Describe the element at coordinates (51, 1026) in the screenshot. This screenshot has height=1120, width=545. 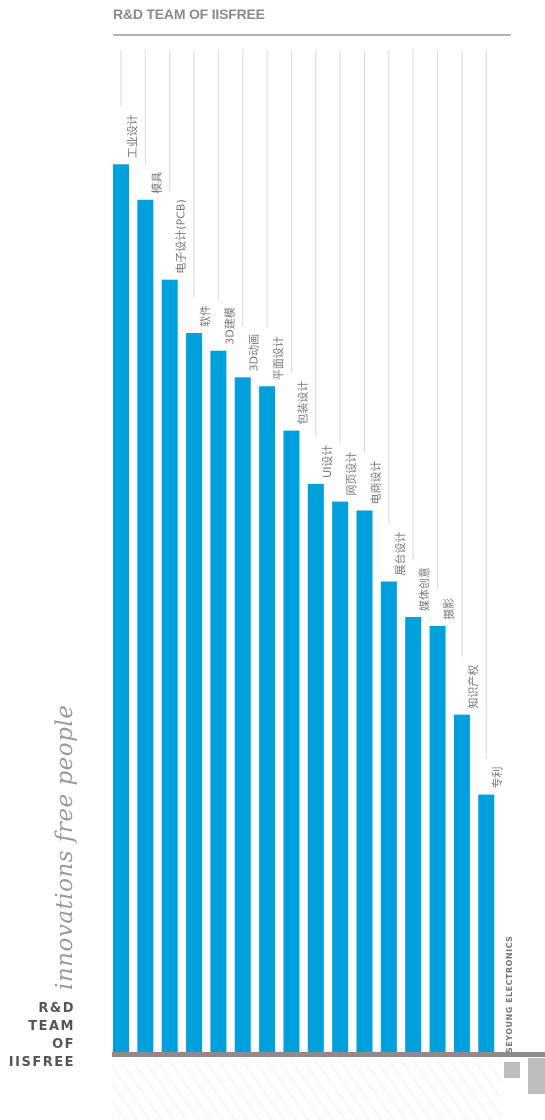
I see `side-title-line: TEAM` at that location.